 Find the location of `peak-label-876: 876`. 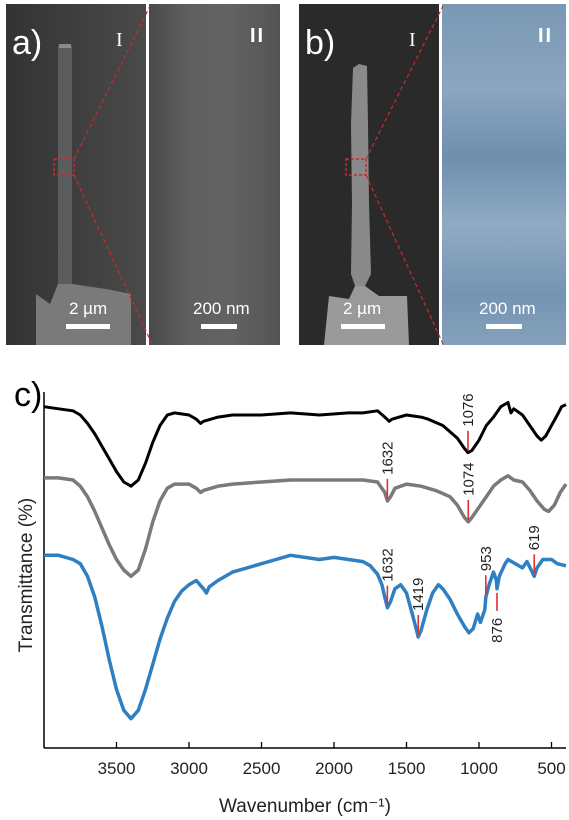

peak-label-876: 876 is located at coordinates (497, 630).